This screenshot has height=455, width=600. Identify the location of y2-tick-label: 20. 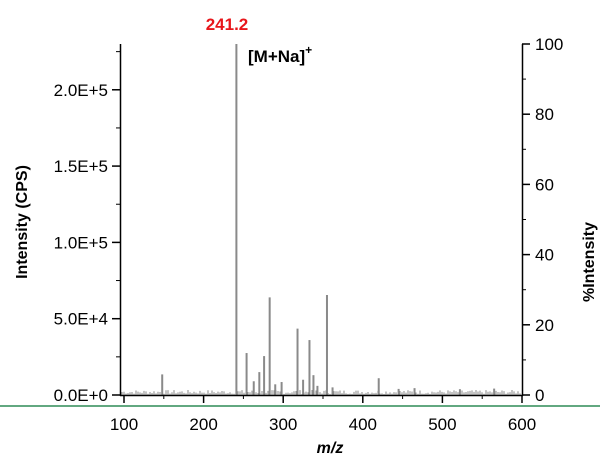
(544, 325).